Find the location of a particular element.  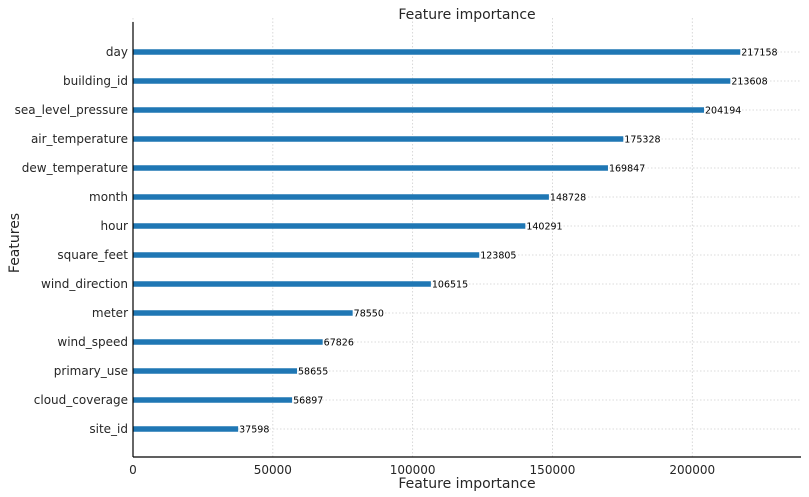

data-label-day: 217158 is located at coordinates (759, 53).